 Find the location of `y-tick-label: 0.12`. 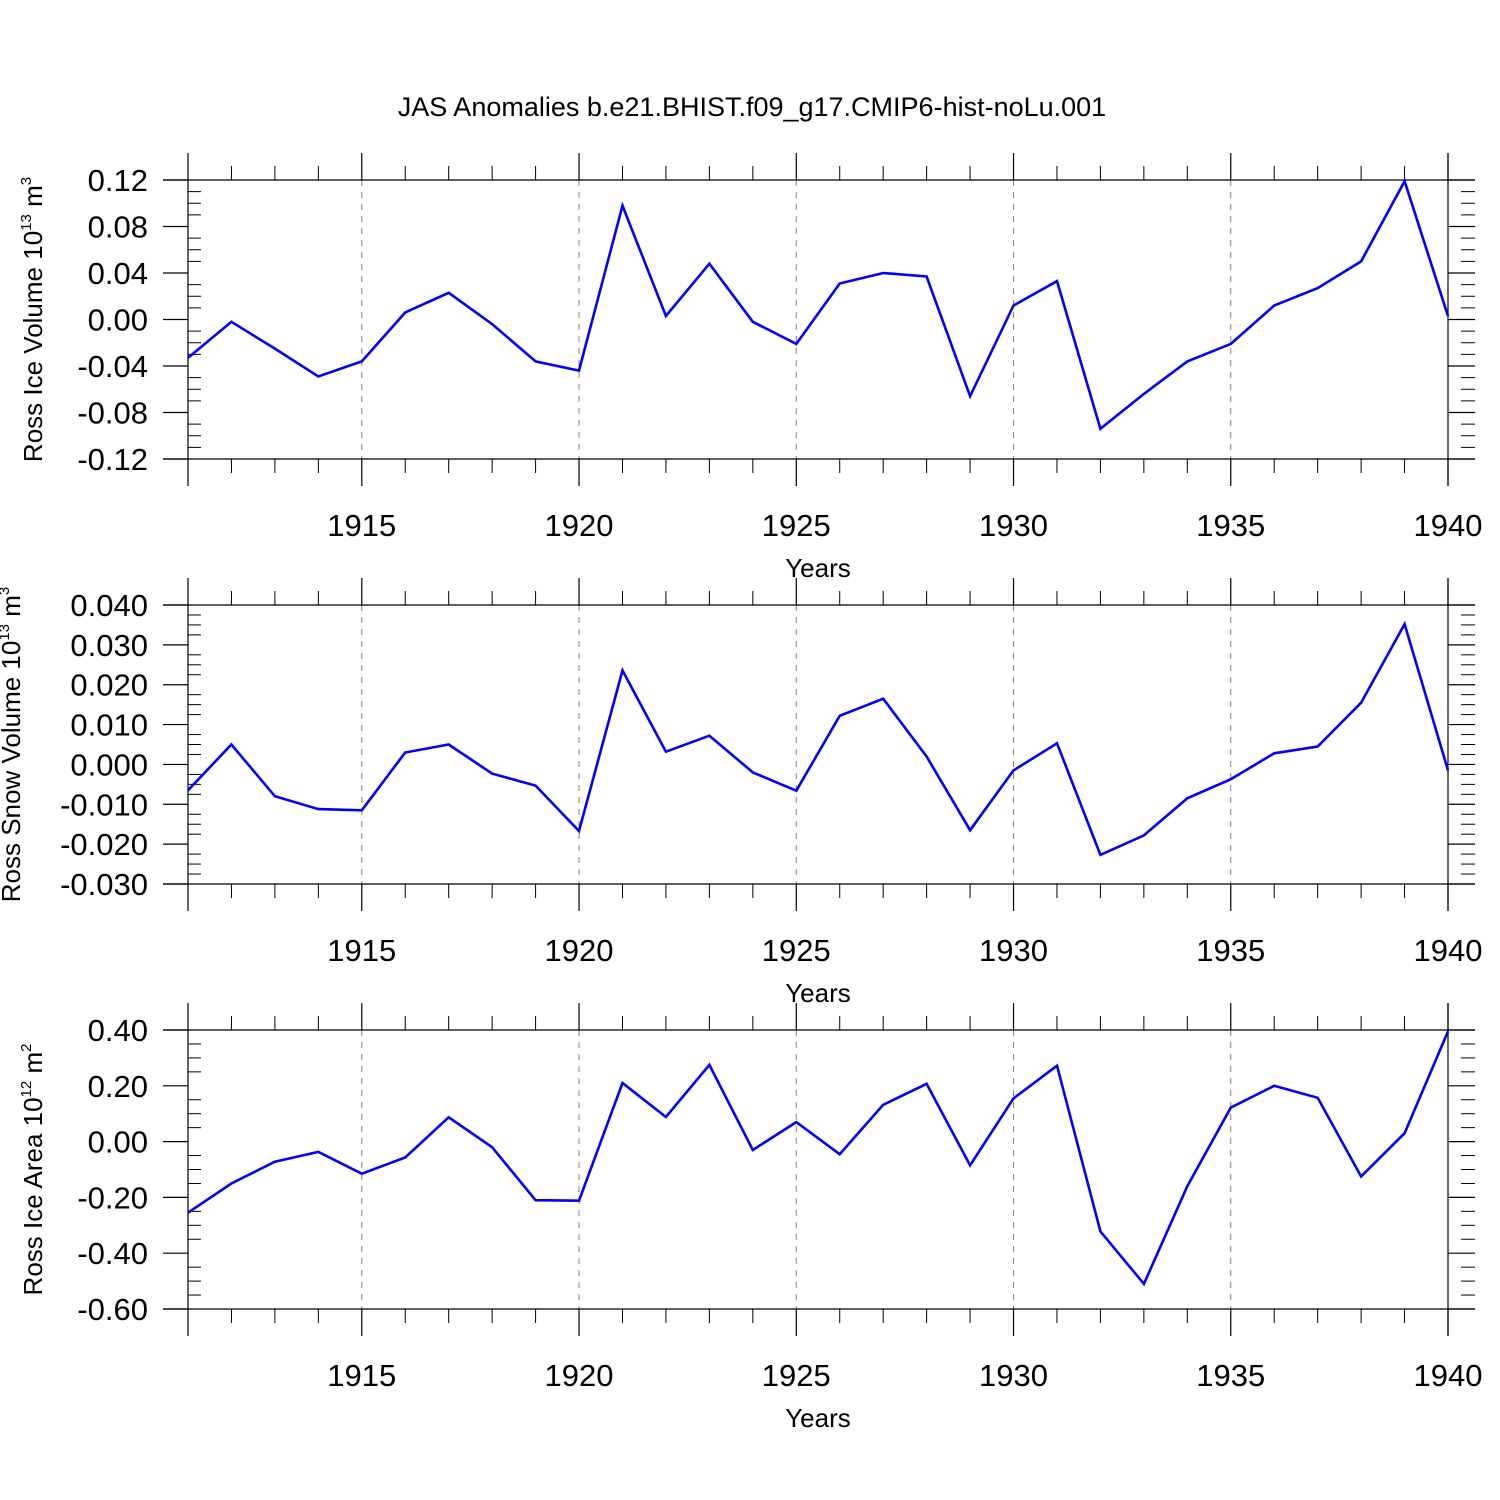

y-tick-label: 0.12 is located at coordinates (118, 180).